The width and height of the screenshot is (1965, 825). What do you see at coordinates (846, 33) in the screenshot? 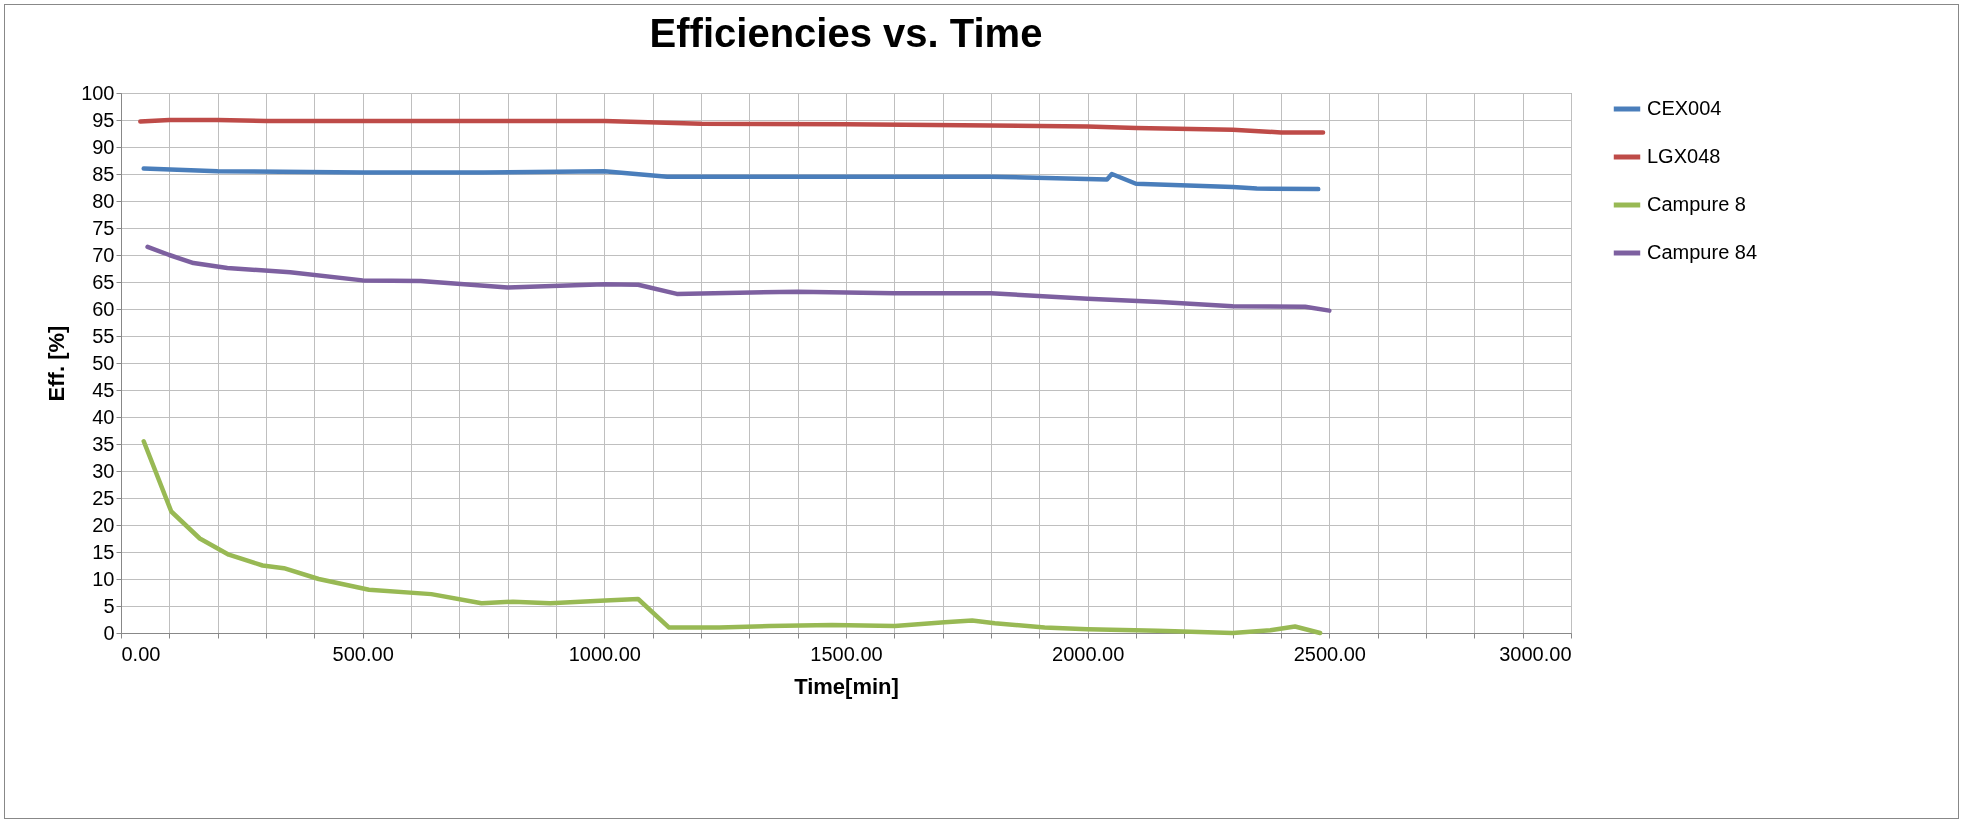
I see `chart-title: Efficiencies vs. Time` at bounding box center [846, 33].